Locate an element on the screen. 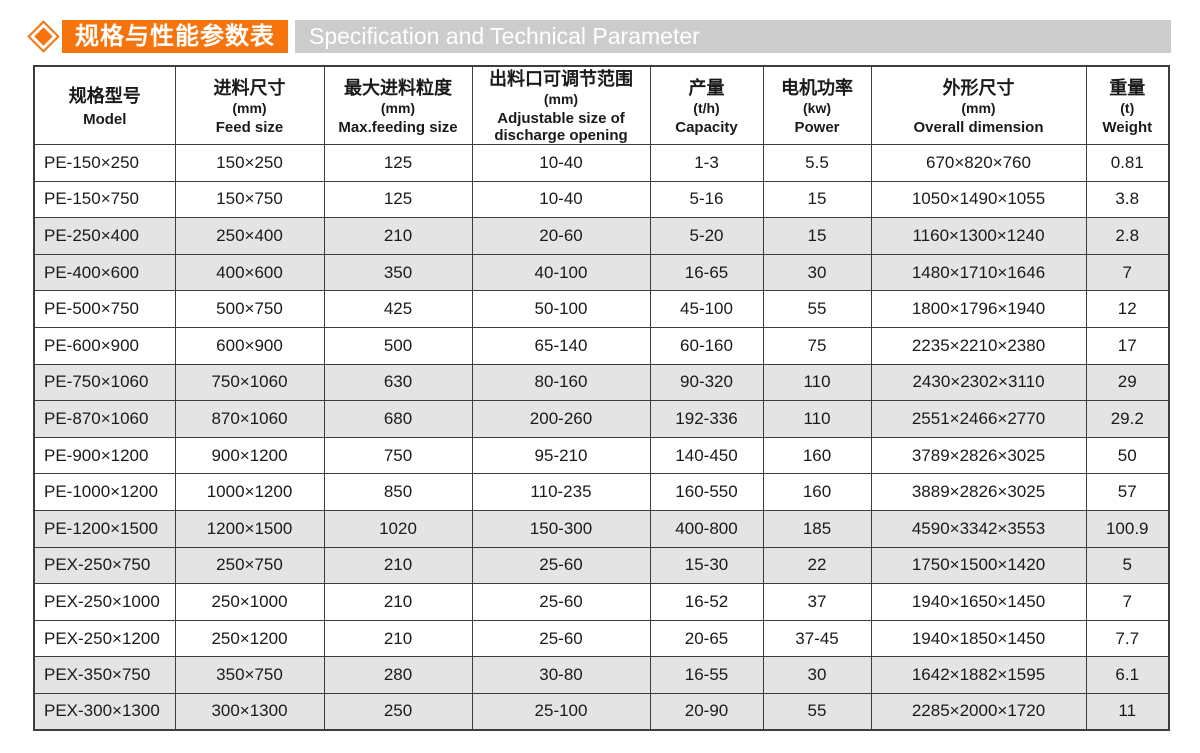  cell-dimension: 2430×2302×3110 is located at coordinates (978, 382).